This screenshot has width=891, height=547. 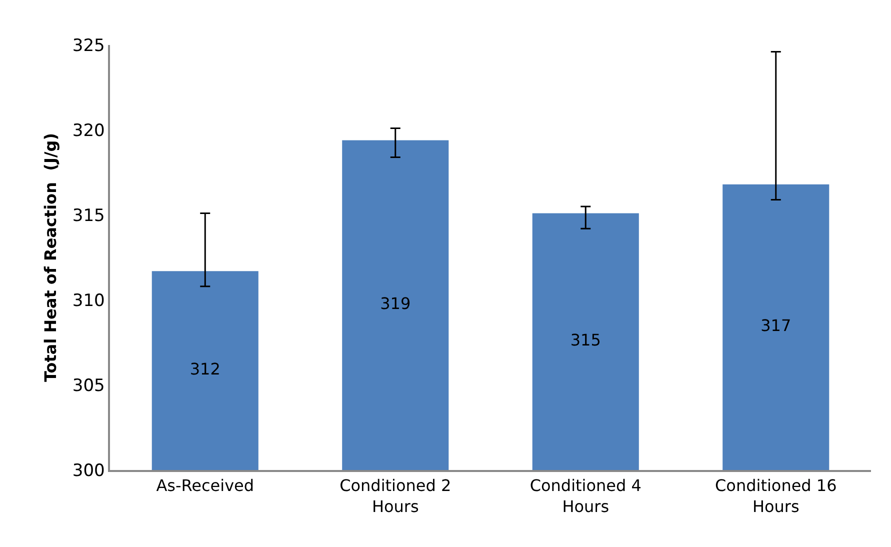 I want to click on y-tick-label: 305, so click(x=88, y=386).